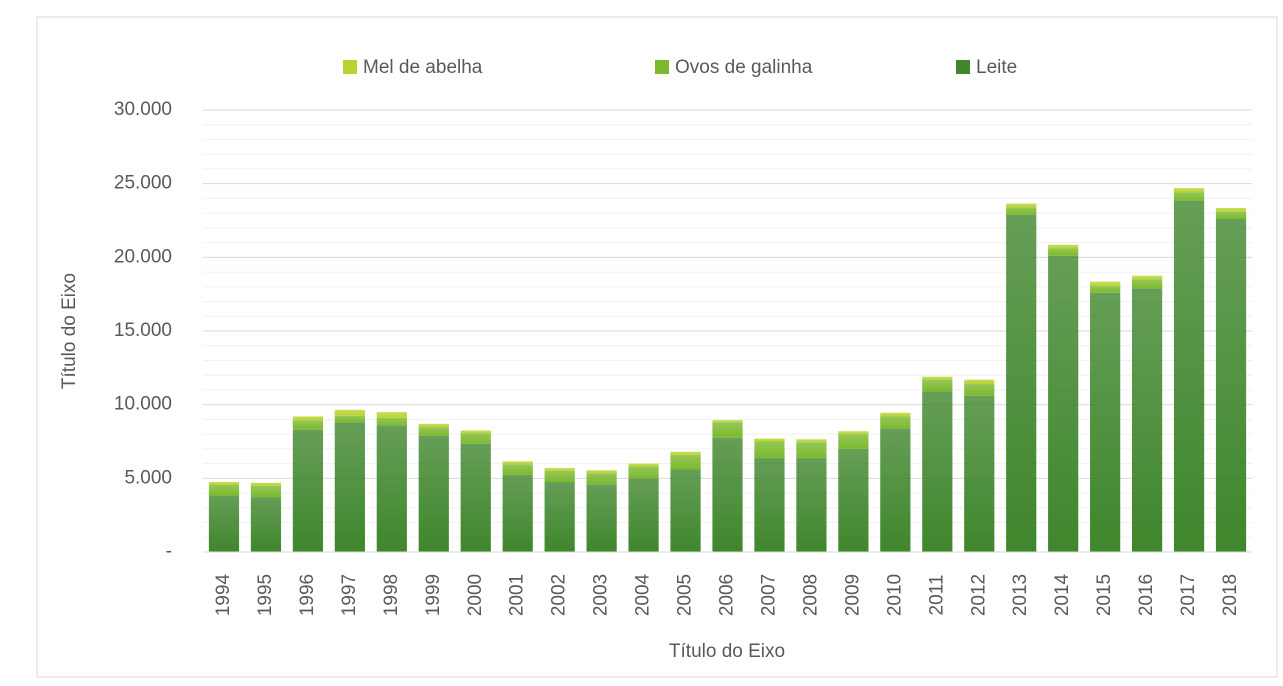 Image resolution: width=1283 pixels, height=686 pixels. I want to click on x-tick-label: 1995, so click(265, 595).